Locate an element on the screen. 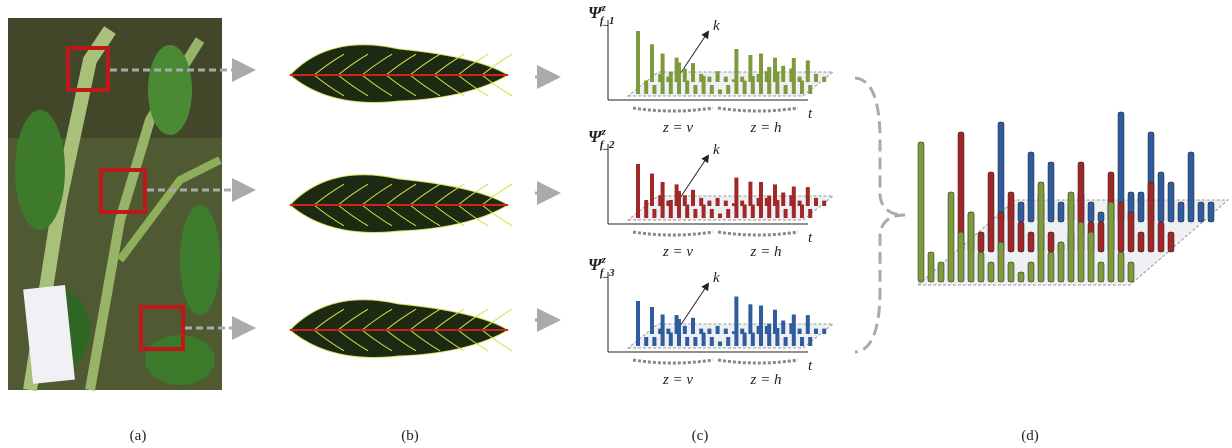 This screenshot has height=448, width=1232. panel-label: (a) is located at coordinates (138, 436).